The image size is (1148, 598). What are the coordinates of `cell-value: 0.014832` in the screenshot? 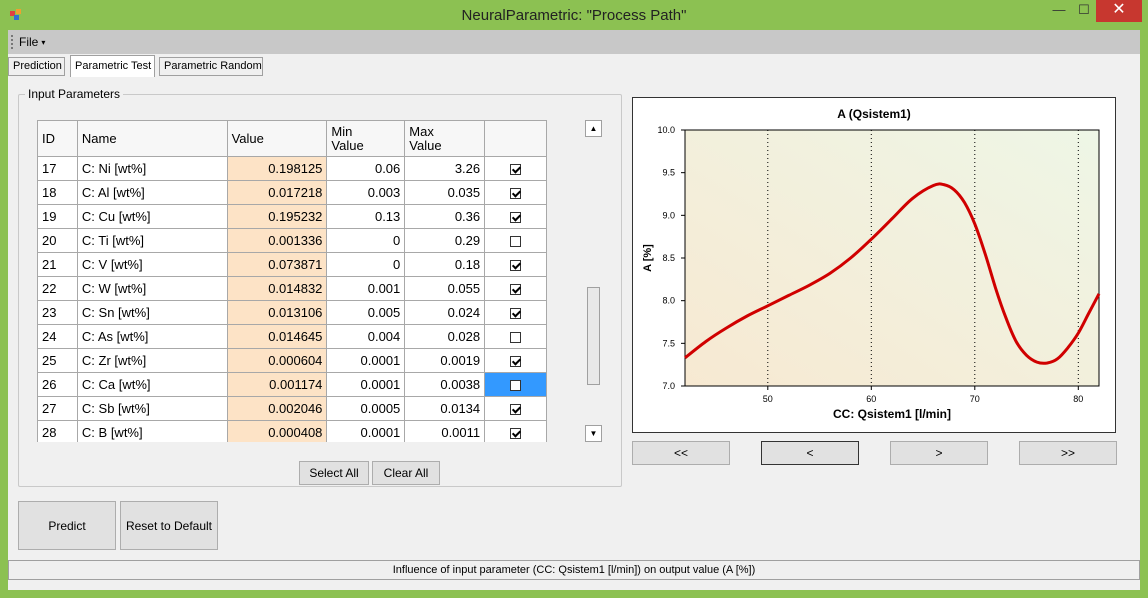 It's located at (277, 288).